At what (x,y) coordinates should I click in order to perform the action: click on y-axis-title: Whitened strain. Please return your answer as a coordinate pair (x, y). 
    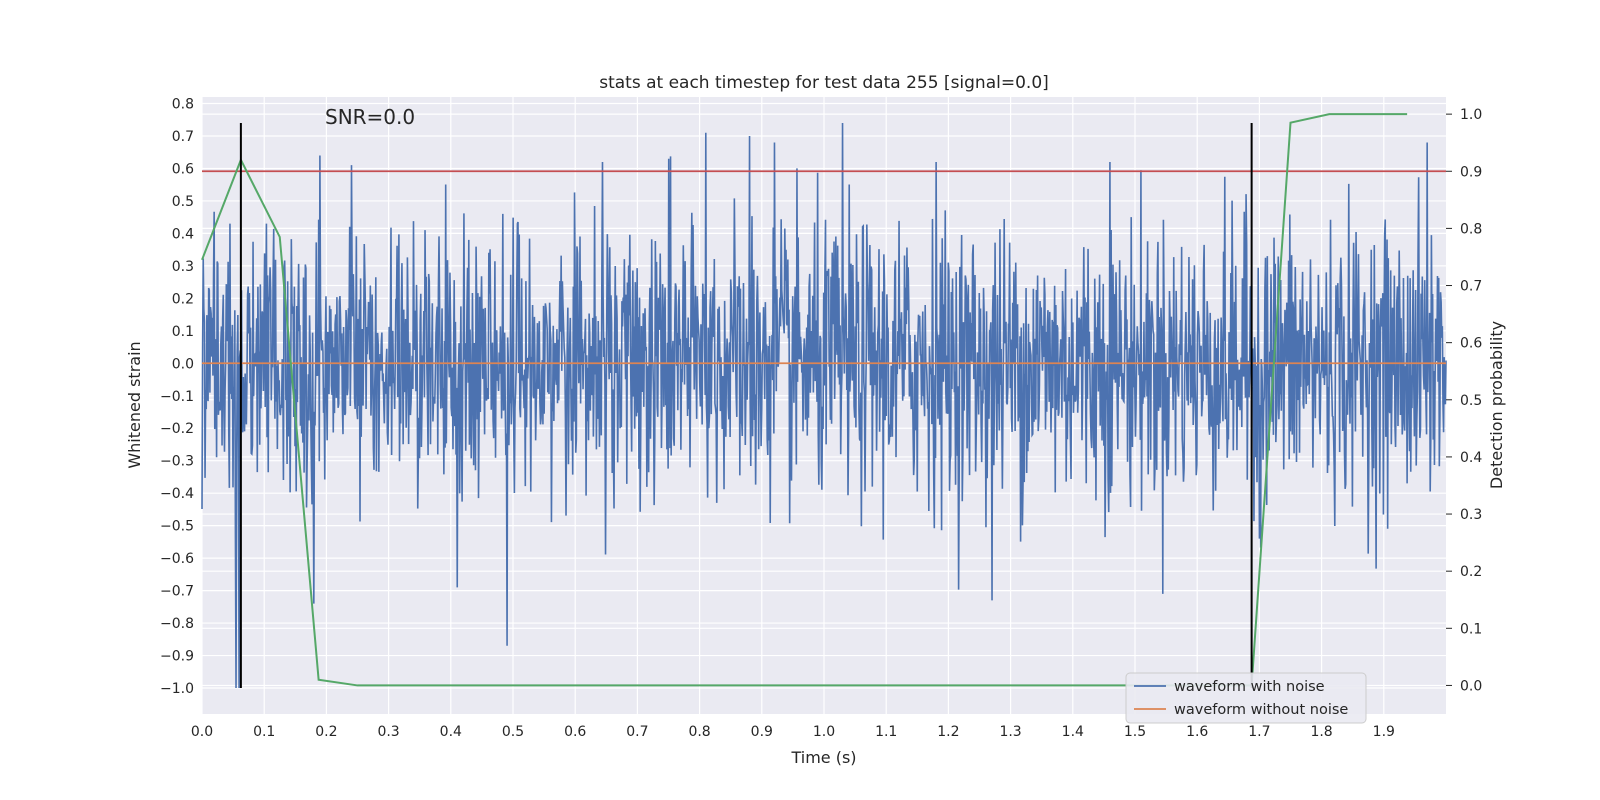
    Looking at the image, I should click on (134, 404).